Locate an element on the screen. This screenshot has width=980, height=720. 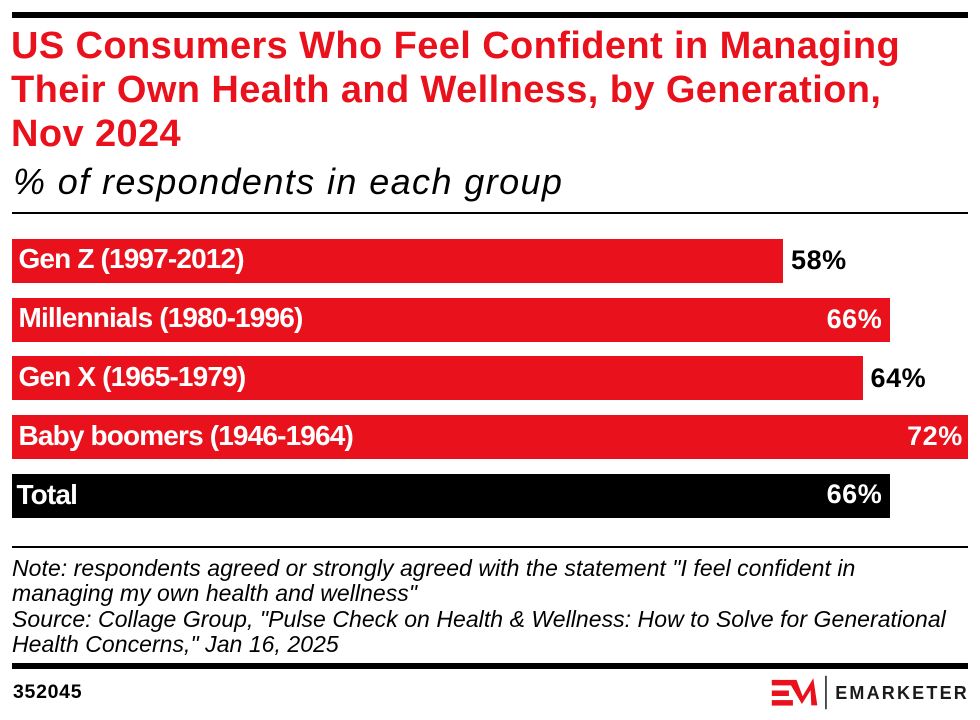
svg-text: EMARKETER is located at coordinates (902, 693).